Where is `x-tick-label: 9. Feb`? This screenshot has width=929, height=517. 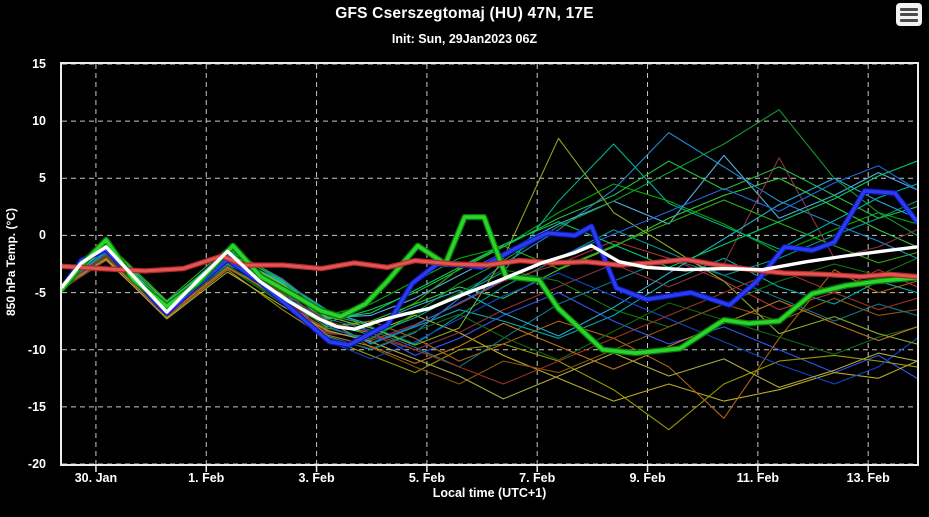
x-tick-label: 9. Feb is located at coordinates (647, 478).